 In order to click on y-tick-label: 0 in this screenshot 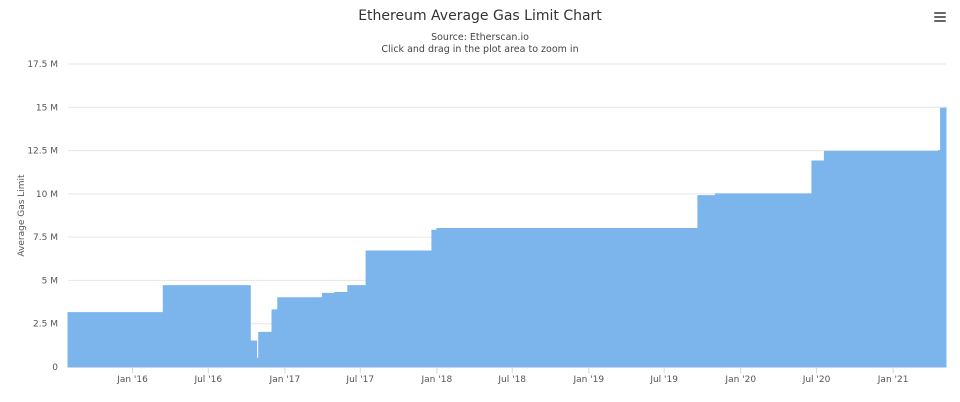, I will do `click(55, 368)`.